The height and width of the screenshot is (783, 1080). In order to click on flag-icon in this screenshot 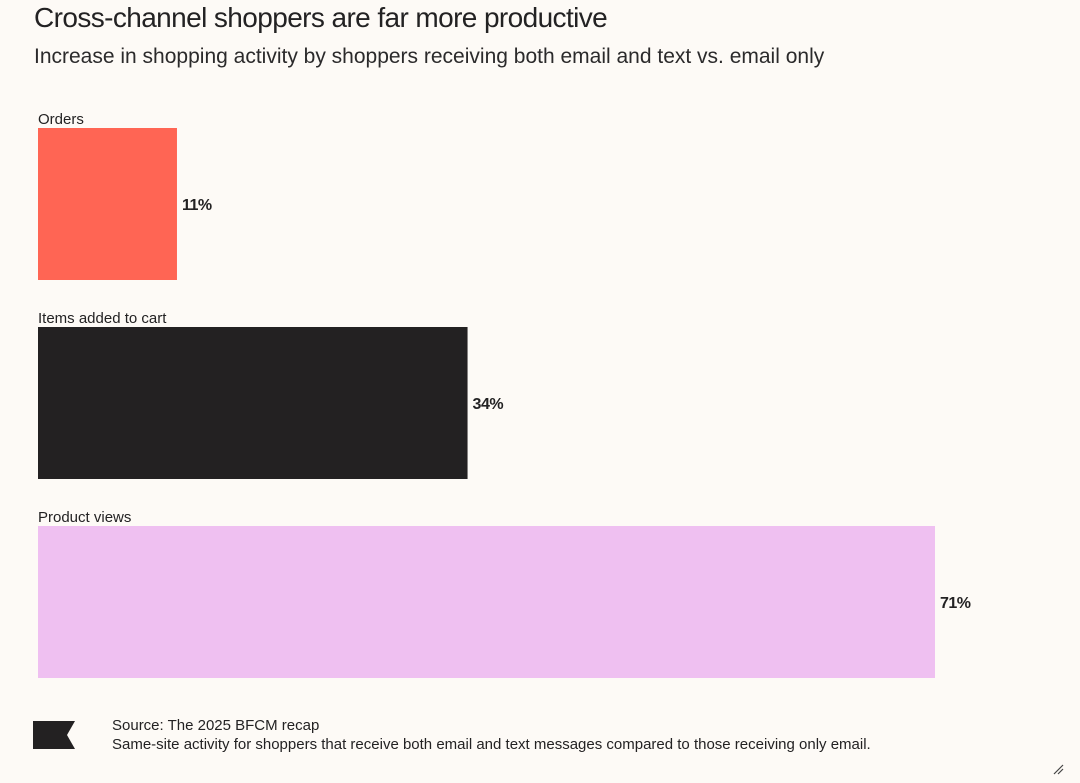, I will do `click(54, 735)`.